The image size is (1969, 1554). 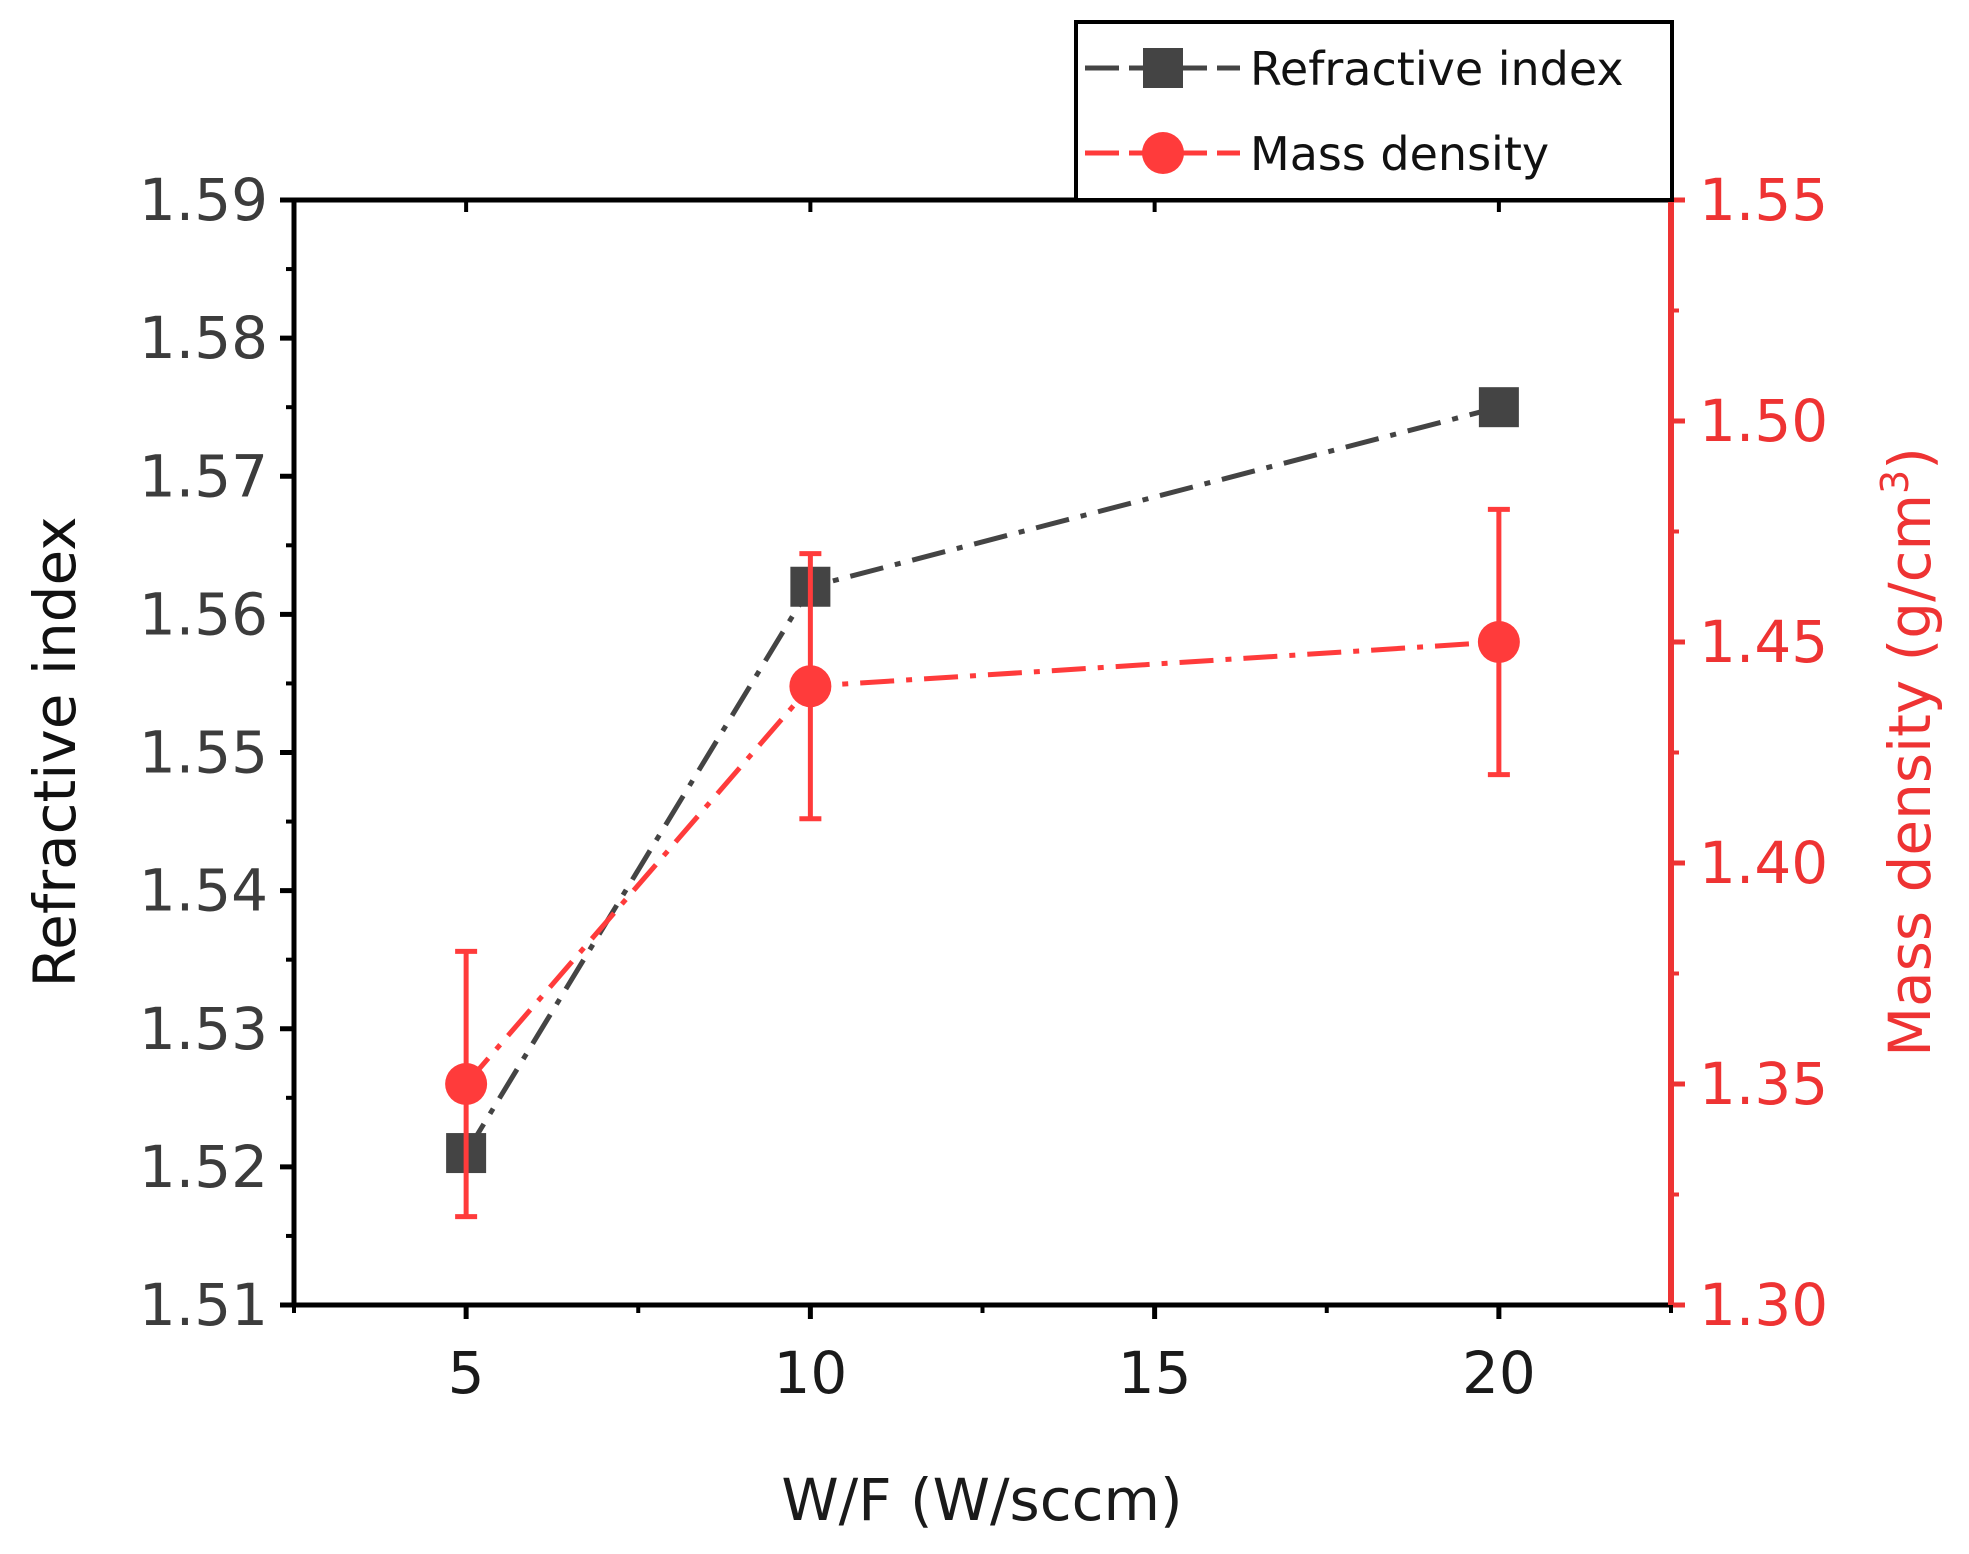 What do you see at coordinates (1499, 1373) in the screenshot?
I see `x-axis-tick-label: 20` at bounding box center [1499, 1373].